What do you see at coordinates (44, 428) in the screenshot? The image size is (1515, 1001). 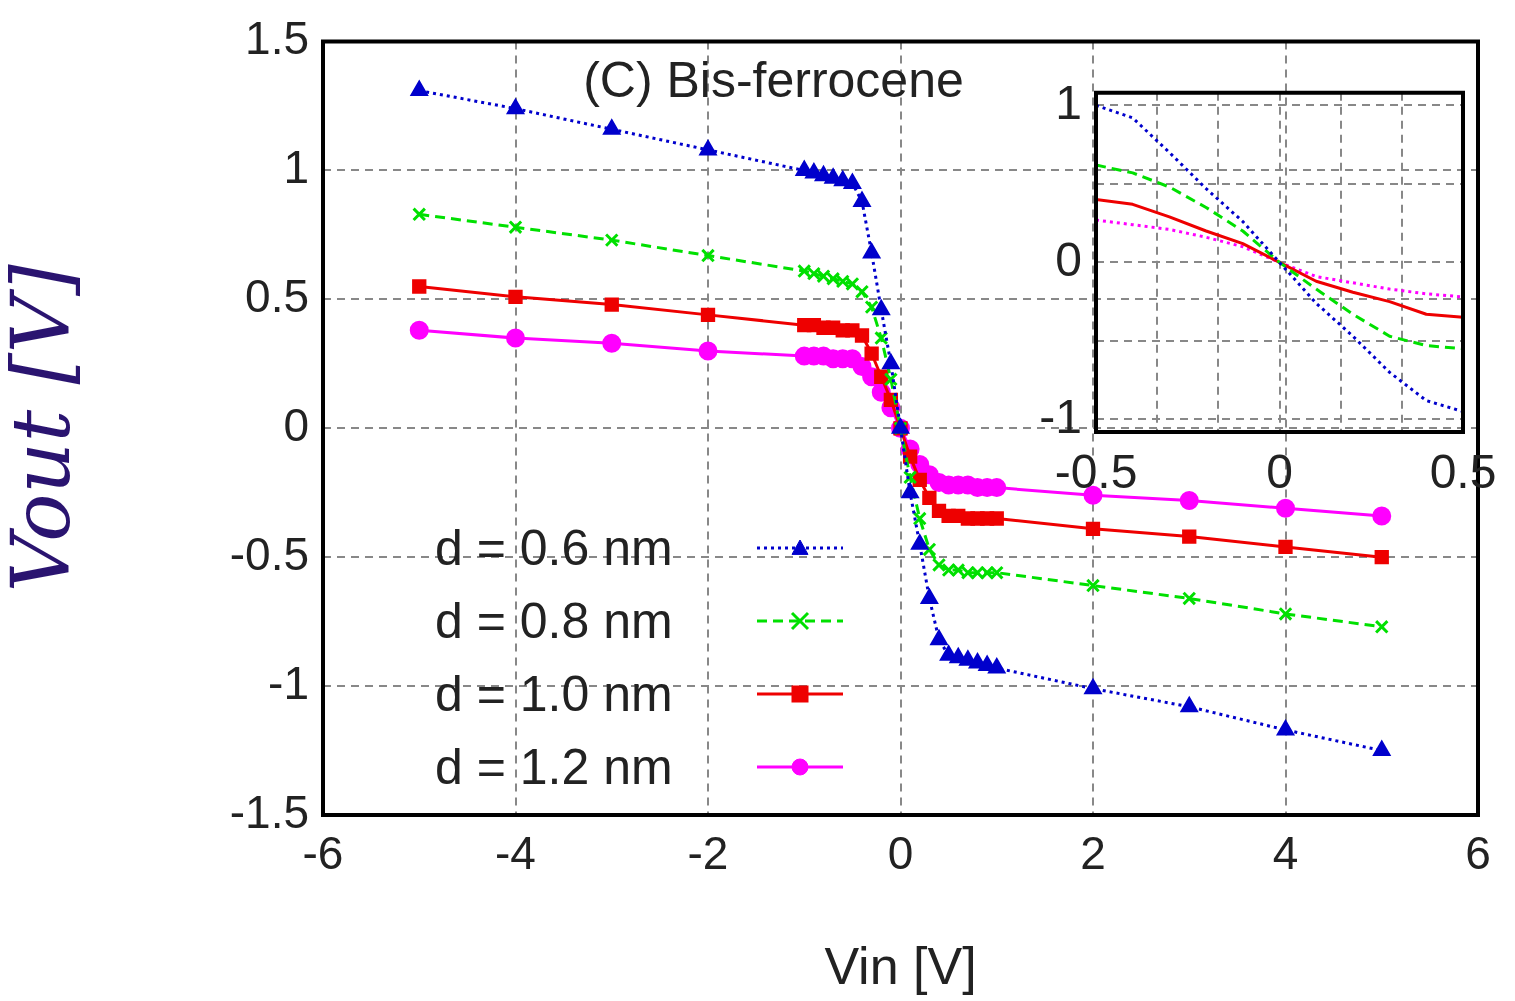 I see `y-axis-title: Vout [V]` at bounding box center [44, 428].